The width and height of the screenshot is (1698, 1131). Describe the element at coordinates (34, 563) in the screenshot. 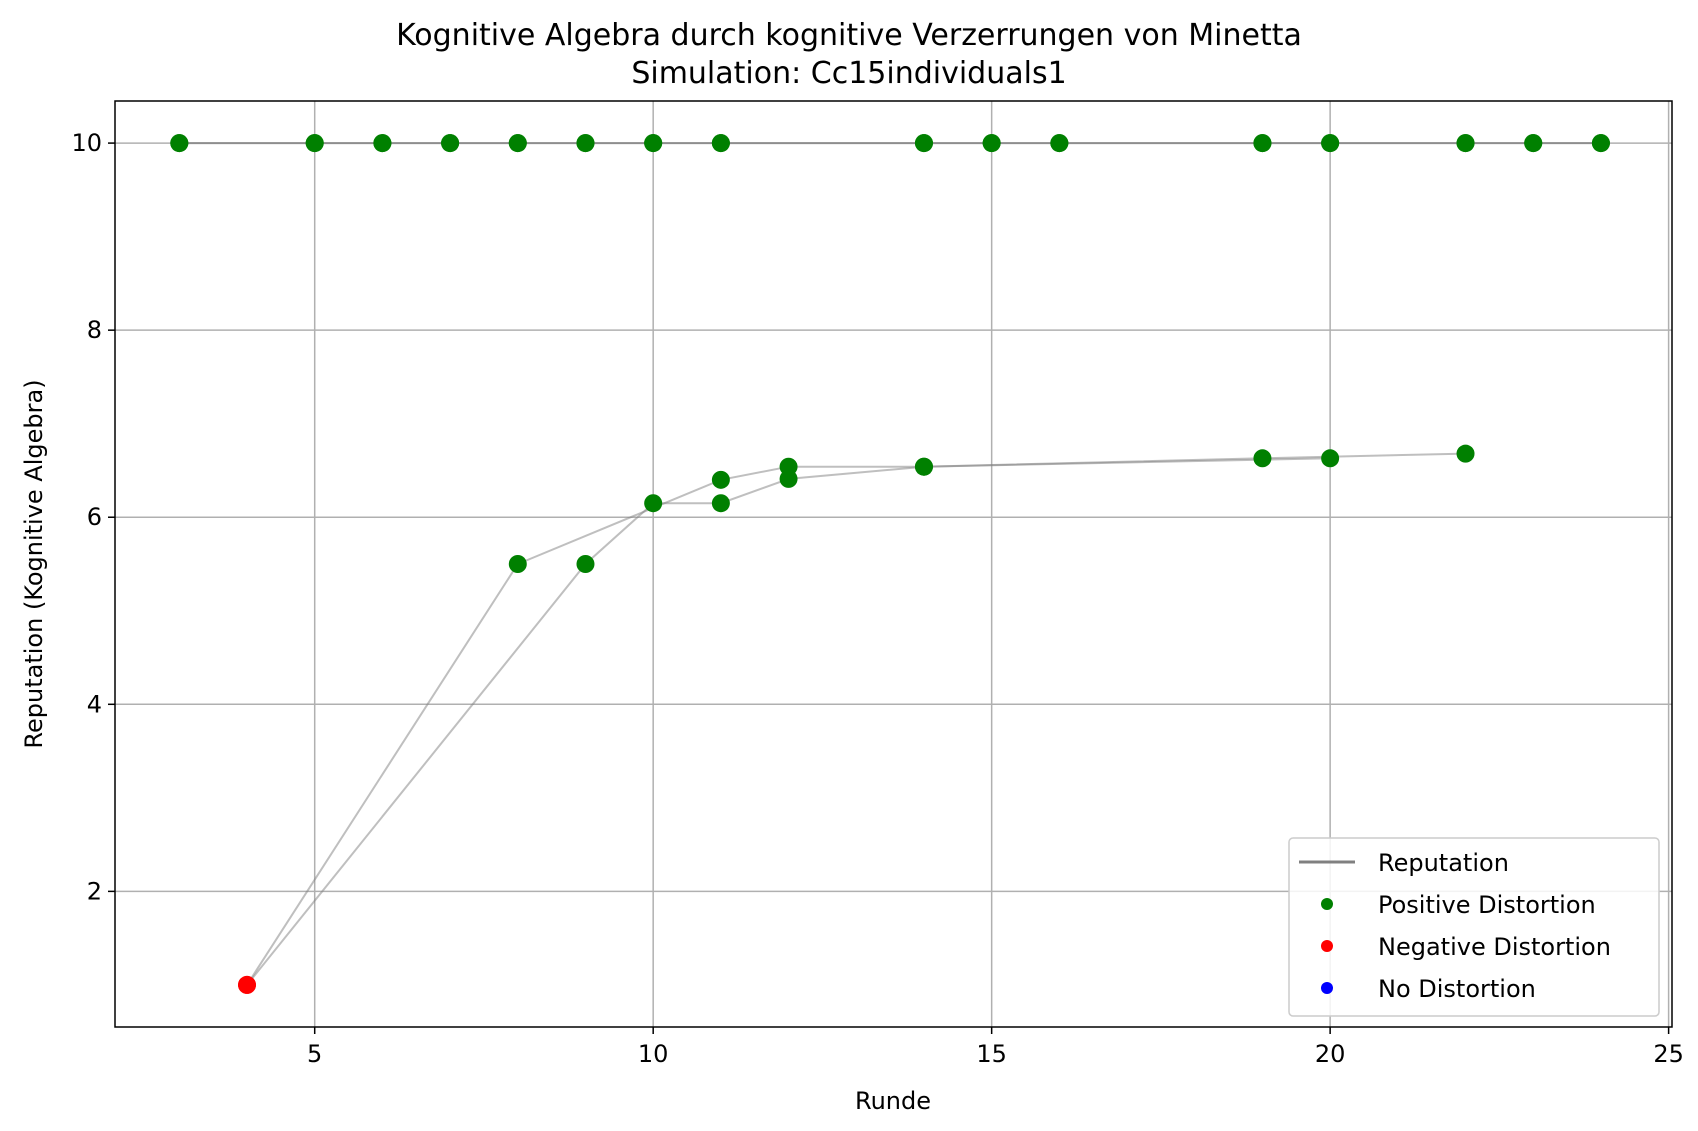

I see `y-axis-label: Reputation (Kognitive Algebra)` at that location.